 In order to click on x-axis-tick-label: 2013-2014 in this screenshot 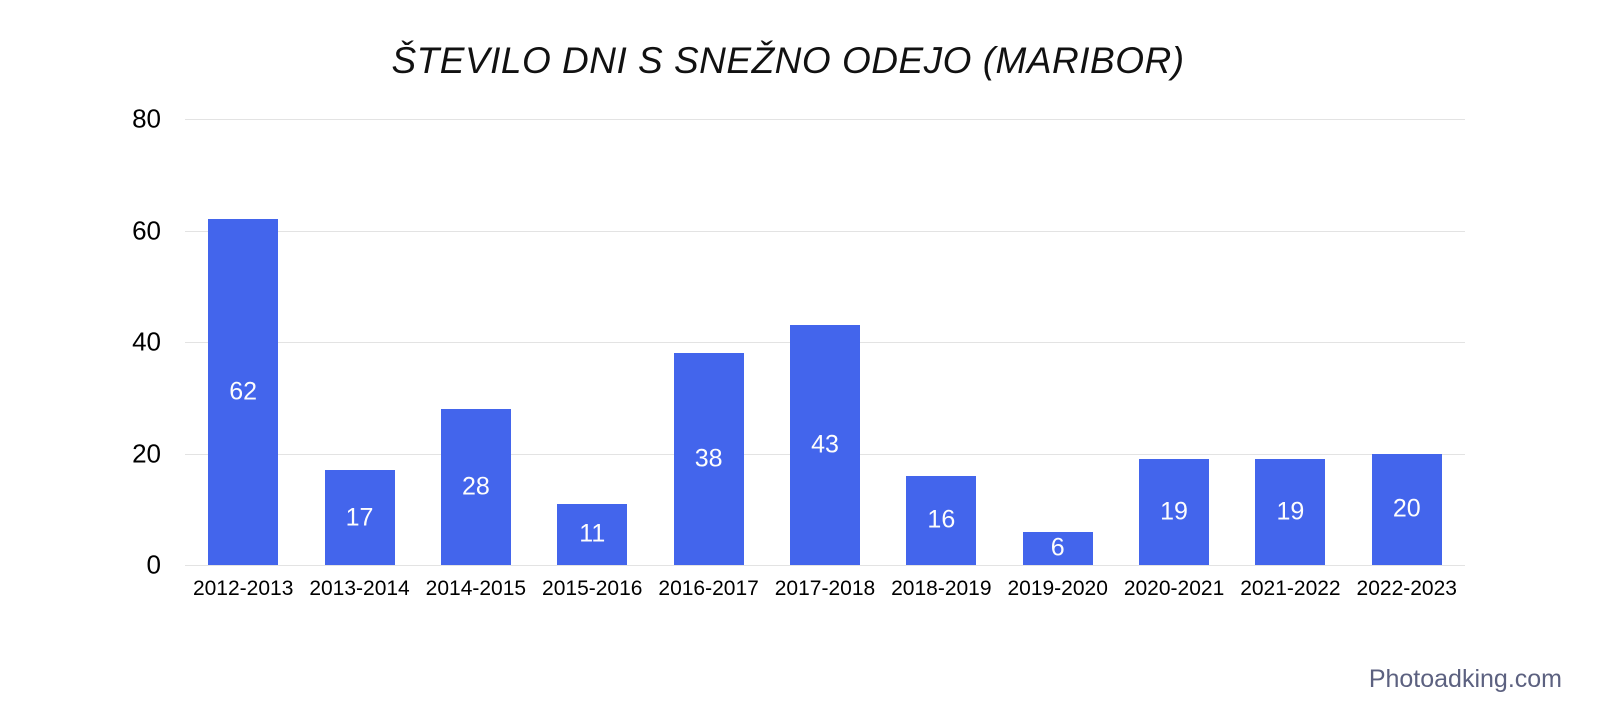, I will do `click(359, 588)`.